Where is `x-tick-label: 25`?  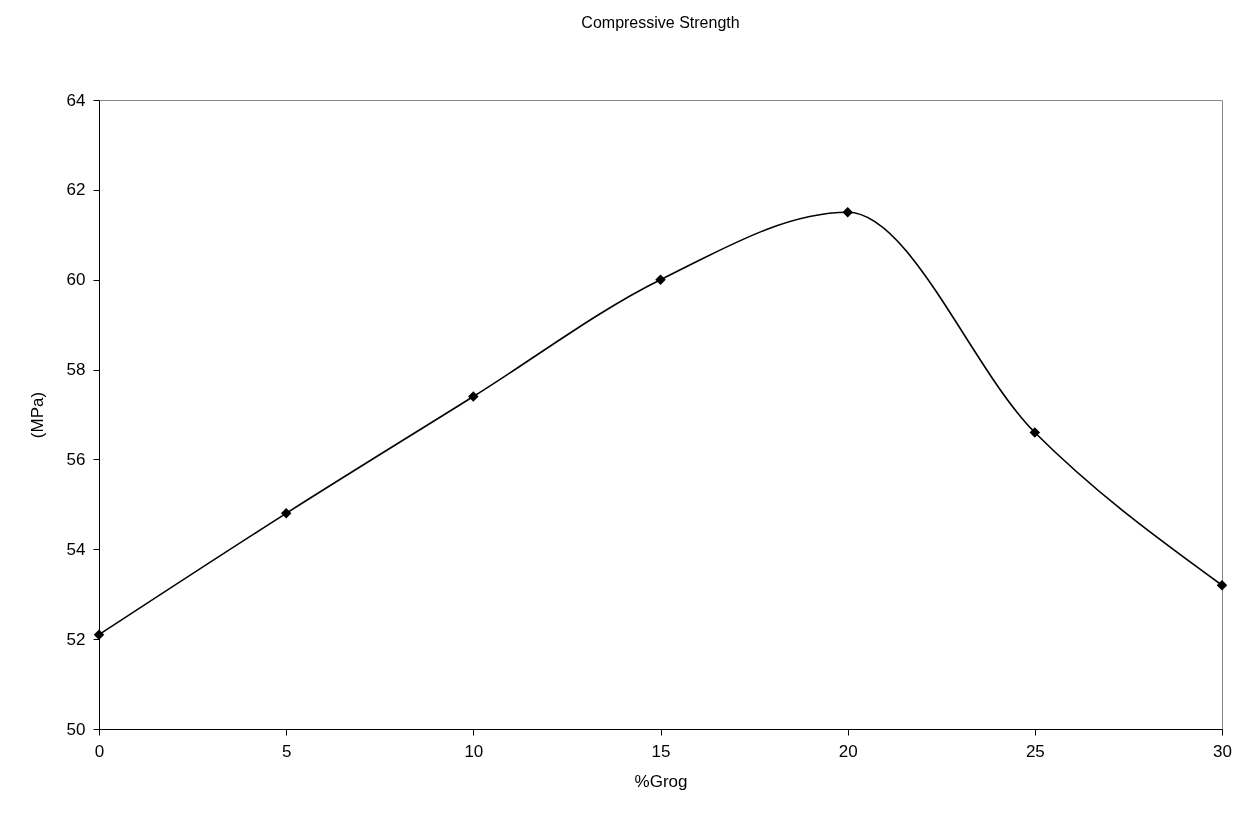 x-tick-label: 25 is located at coordinates (1035, 751).